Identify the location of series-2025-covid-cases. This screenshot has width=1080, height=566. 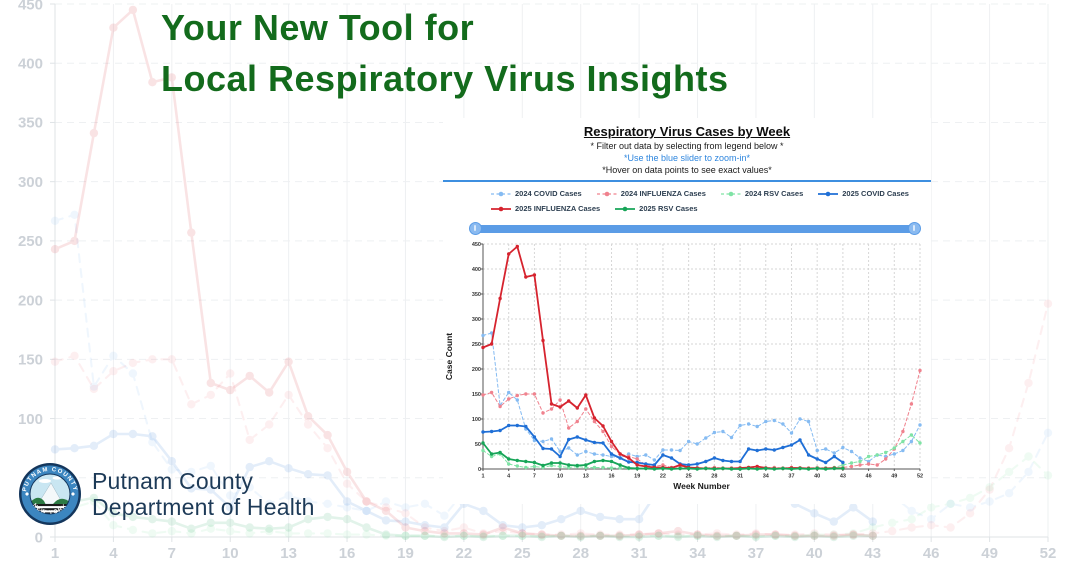
(663, 445).